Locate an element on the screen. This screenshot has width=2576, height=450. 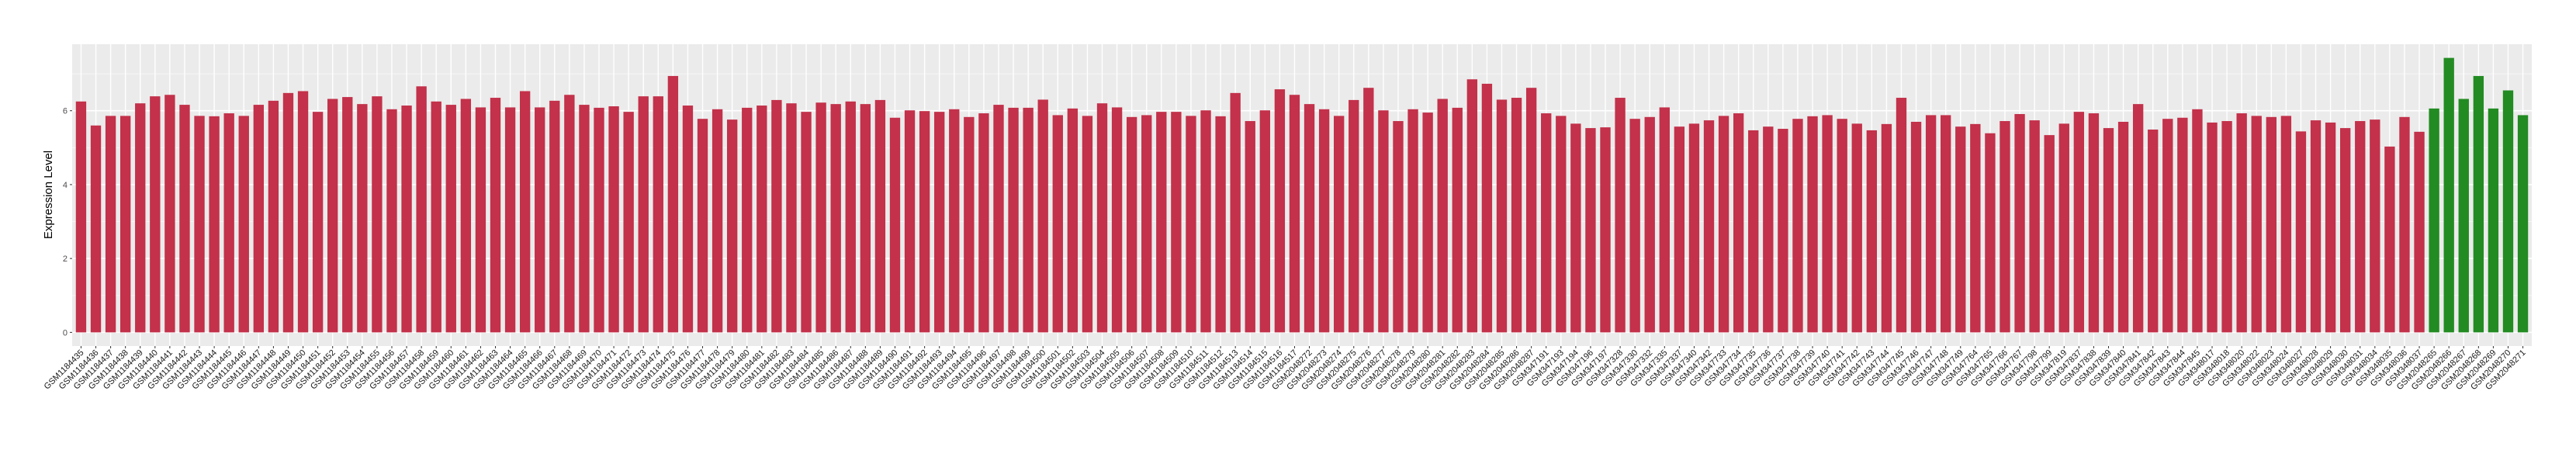
bar-GSM1184496 is located at coordinates (983, 223).